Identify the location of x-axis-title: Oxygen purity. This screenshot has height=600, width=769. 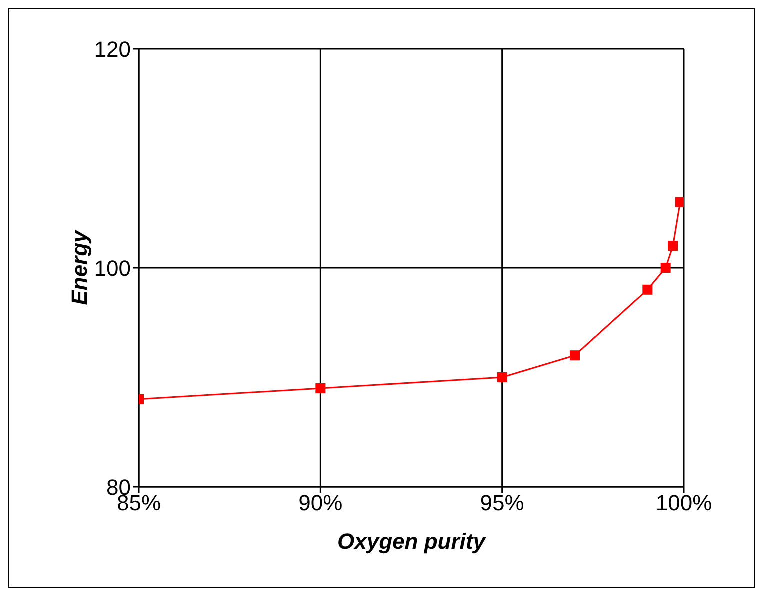
(413, 541).